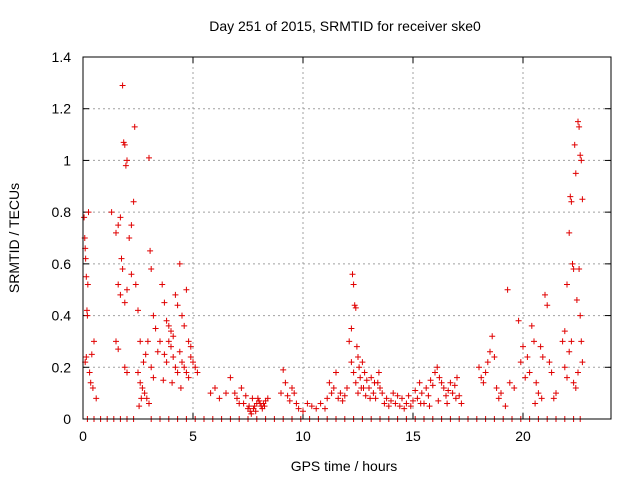 This screenshot has width=640, height=480. What do you see at coordinates (83, 436) in the screenshot?
I see `x-tick-label: 0` at bounding box center [83, 436].